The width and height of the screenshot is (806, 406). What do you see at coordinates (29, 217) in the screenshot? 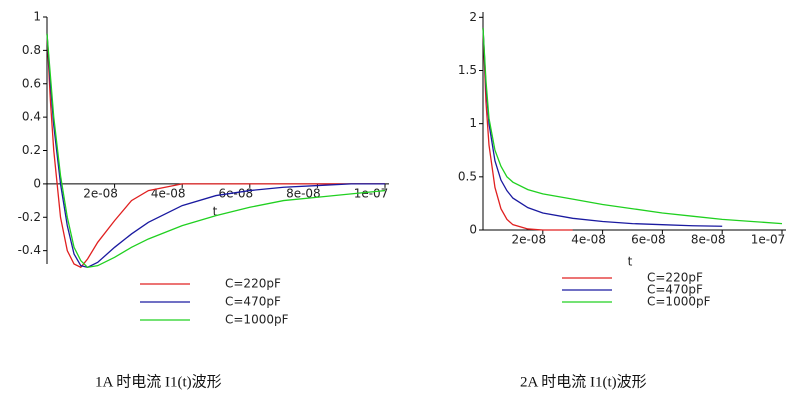
I see `y-tick-label: -0.2` at bounding box center [29, 217].